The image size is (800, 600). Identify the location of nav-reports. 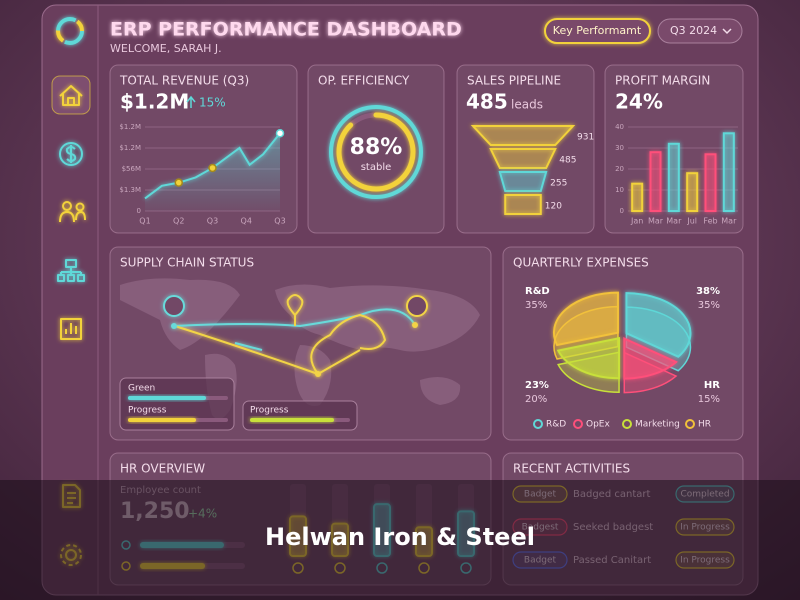
(71, 329).